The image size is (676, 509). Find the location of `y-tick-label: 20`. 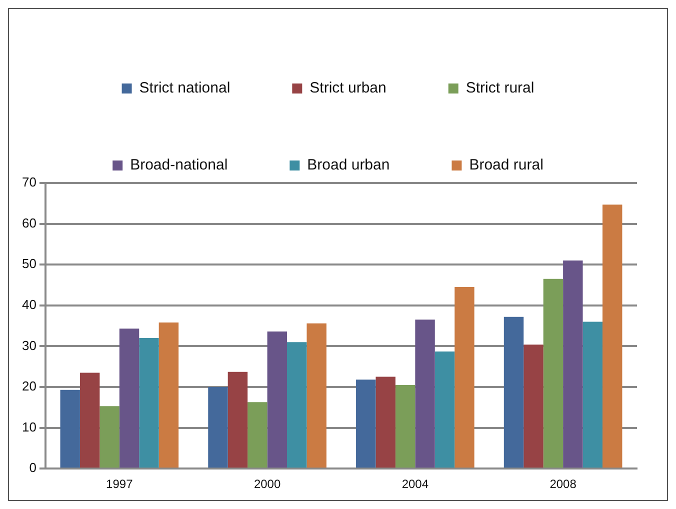

y-tick-label: 20 is located at coordinates (29, 386).